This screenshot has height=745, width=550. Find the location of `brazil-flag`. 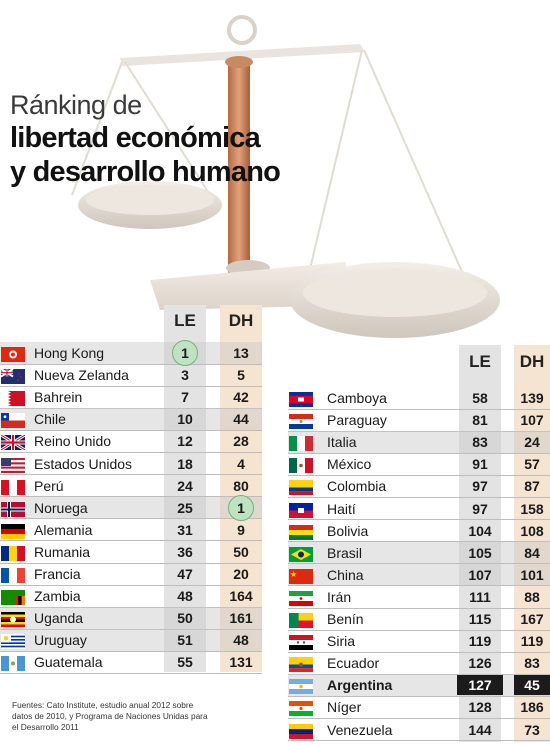

brazil-flag is located at coordinates (301, 554).